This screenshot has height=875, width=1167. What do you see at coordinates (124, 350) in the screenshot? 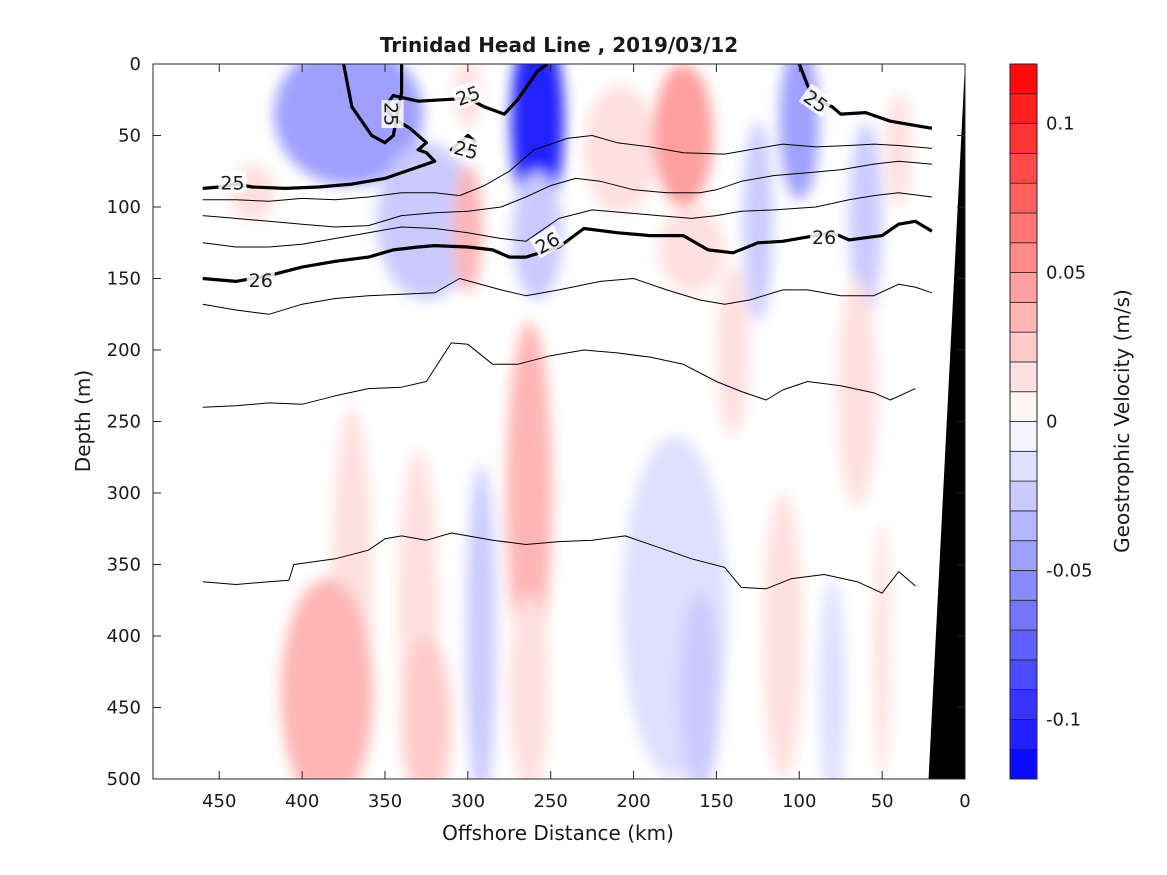
I see `y-tick-label: 200` at bounding box center [124, 350].